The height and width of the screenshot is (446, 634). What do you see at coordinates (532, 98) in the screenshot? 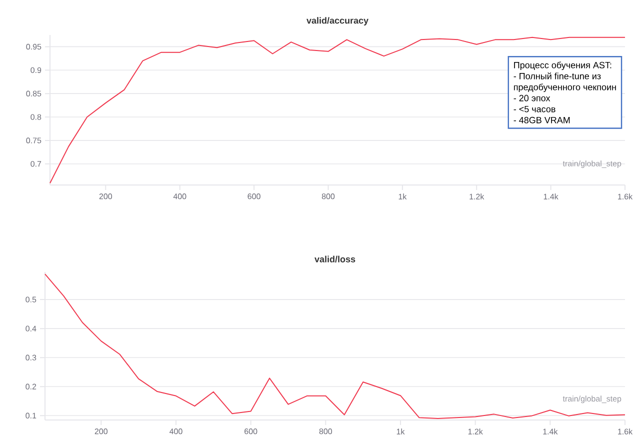
I see `annotation: - 20 эпох` at bounding box center [532, 98].